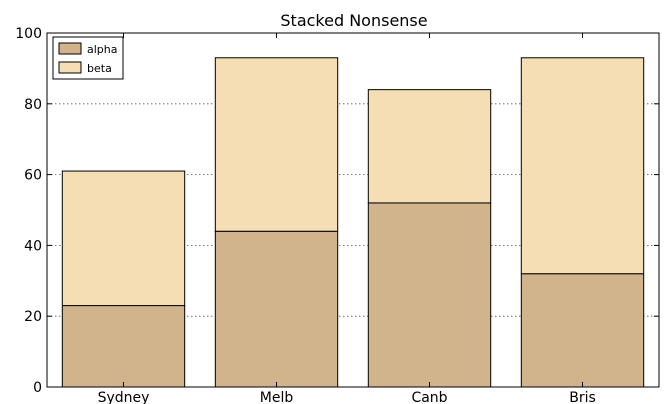  Describe the element at coordinates (582, 330) in the screenshot. I see `bar-alpha-bris` at that location.